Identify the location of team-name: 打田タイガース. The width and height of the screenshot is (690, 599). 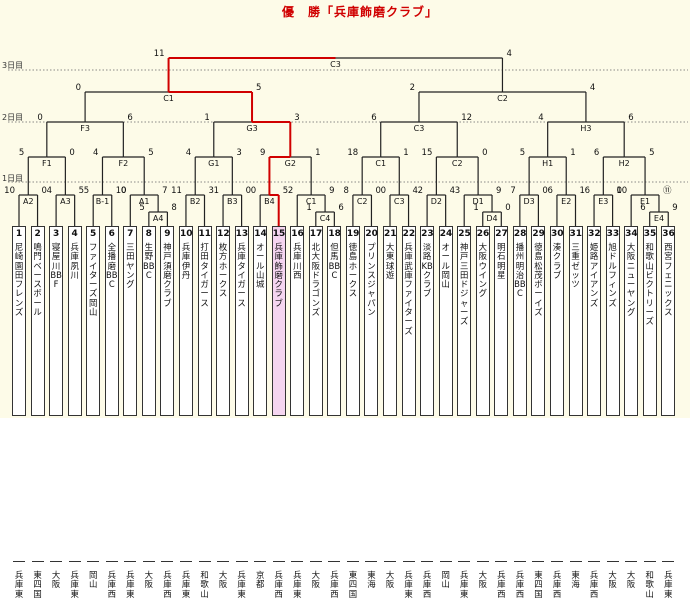
(204, 275).